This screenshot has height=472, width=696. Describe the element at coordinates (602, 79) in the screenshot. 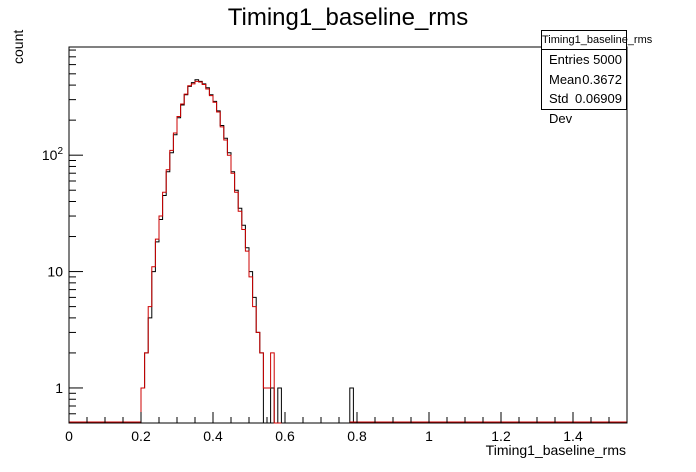

I see `stats-value: 0.3672` at that location.